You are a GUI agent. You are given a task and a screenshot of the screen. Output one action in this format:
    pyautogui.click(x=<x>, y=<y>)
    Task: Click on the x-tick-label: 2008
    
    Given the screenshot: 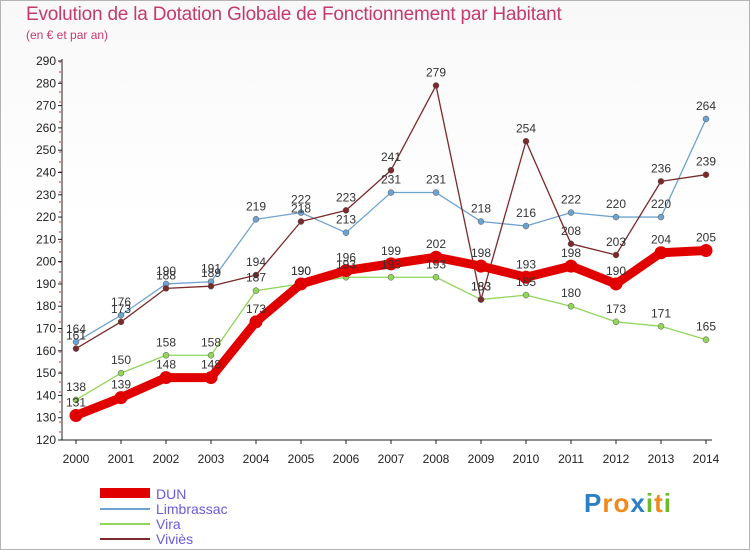 What is the action you would take?
    pyautogui.click(x=436, y=459)
    